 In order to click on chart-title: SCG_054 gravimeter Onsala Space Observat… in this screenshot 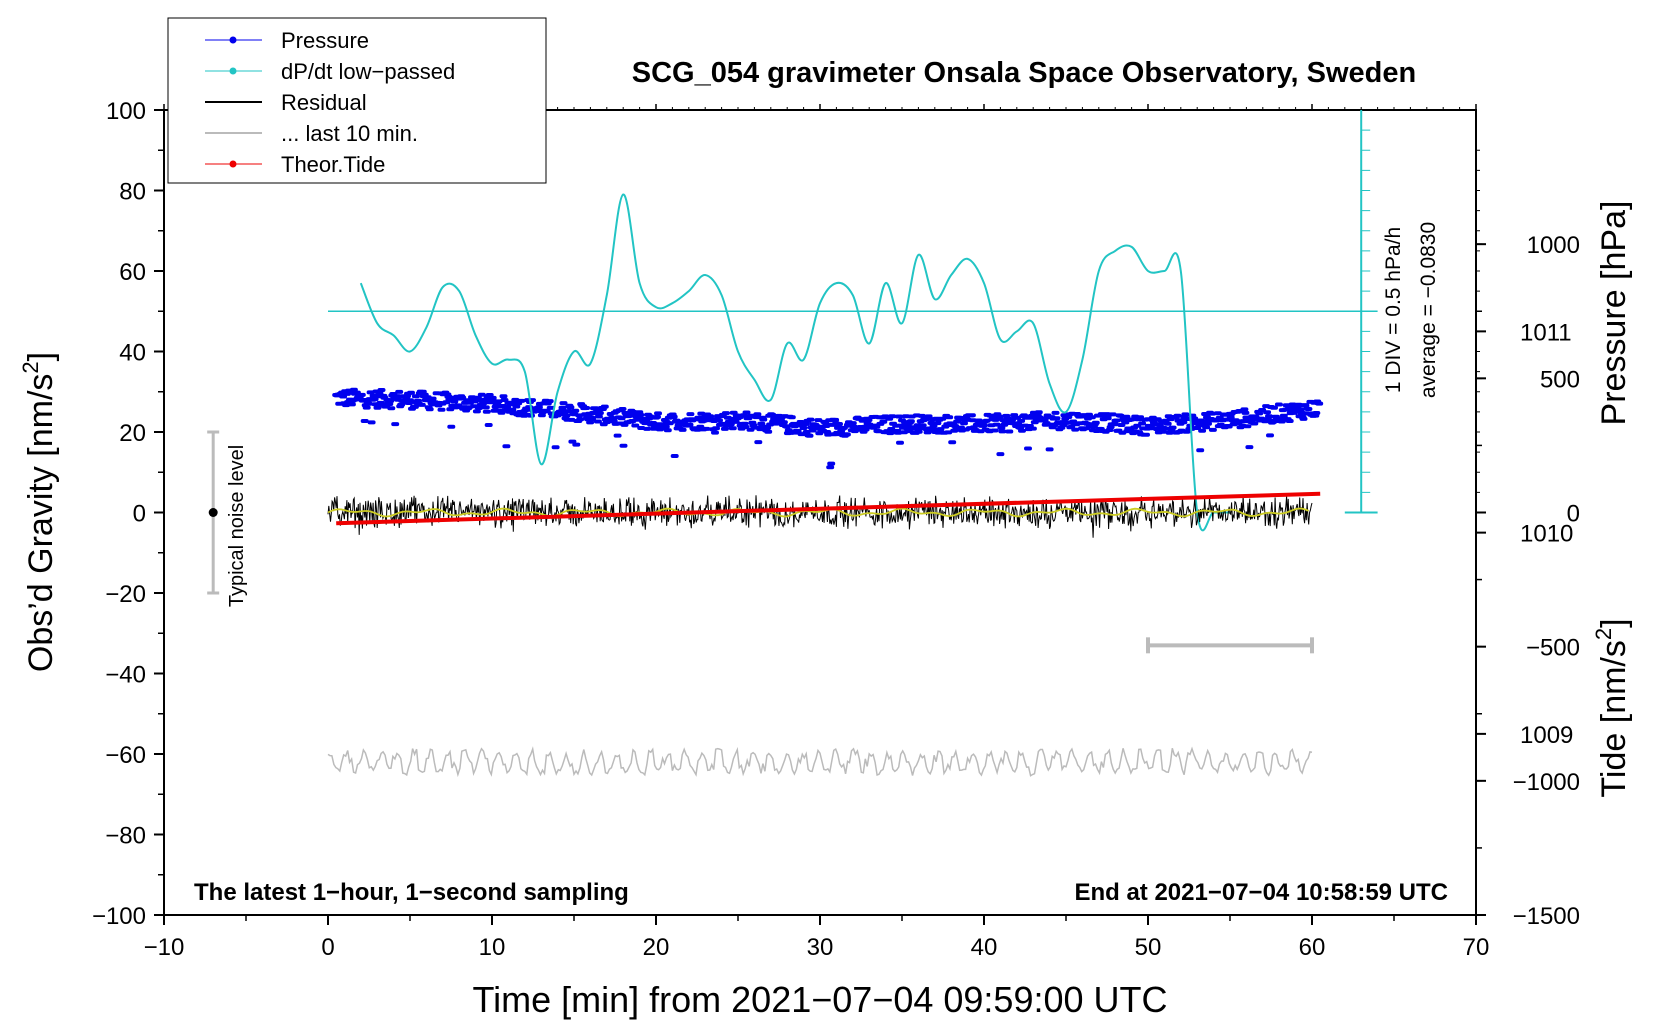, I will do `click(1024, 73)`.